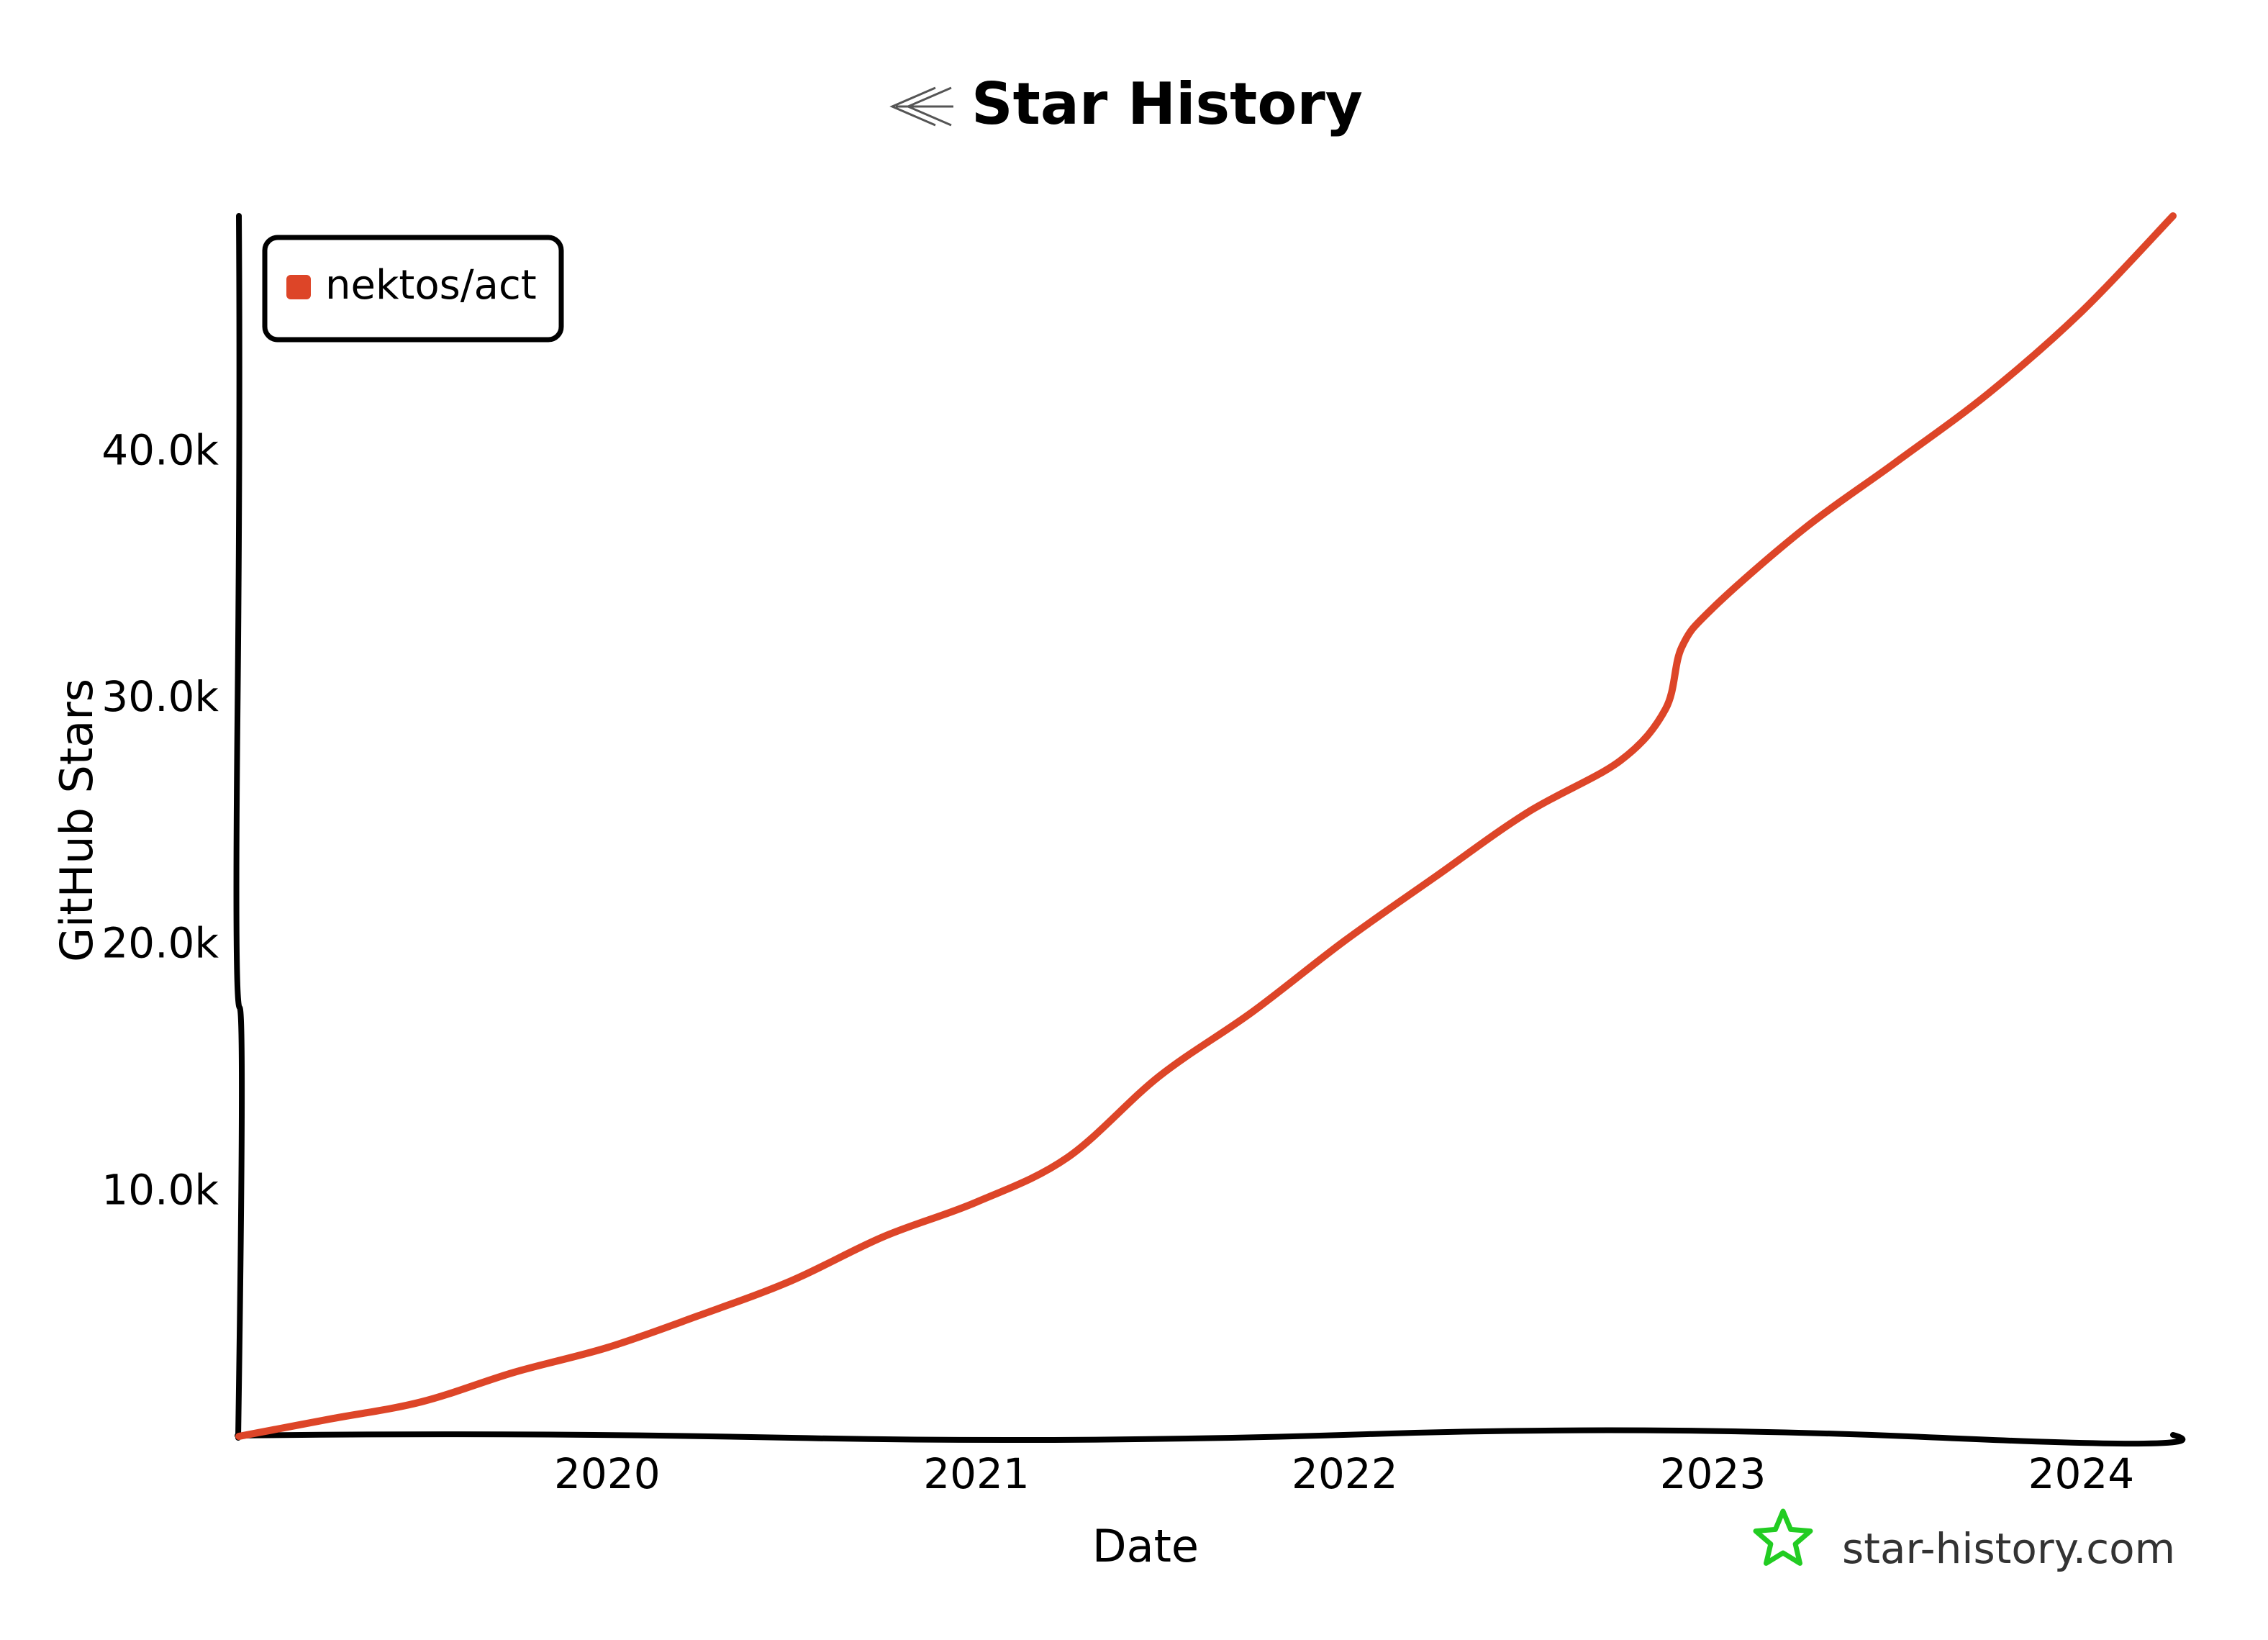  What do you see at coordinates (2081, 1473) in the screenshot?
I see `x-tick-label: 2024` at bounding box center [2081, 1473].